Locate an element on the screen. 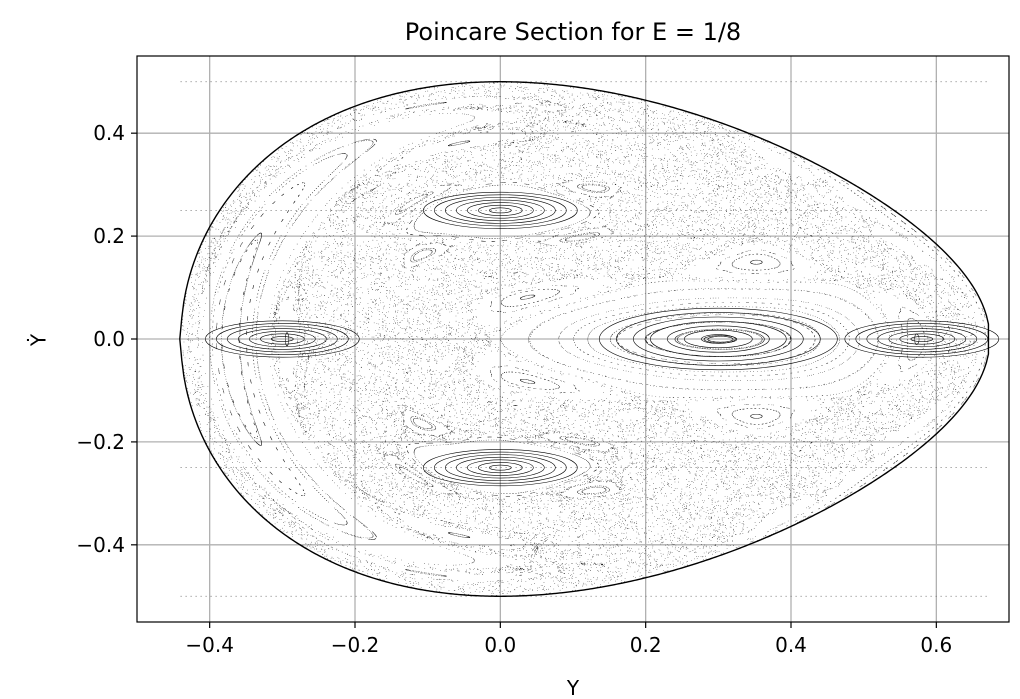 The image size is (1020, 699). x-axis-label: Y is located at coordinates (573, 687).